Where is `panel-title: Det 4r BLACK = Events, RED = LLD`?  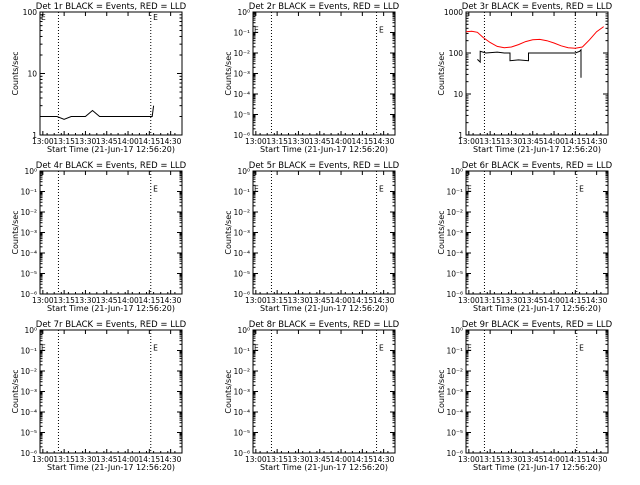
panel-title: Det 4r BLACK = Events, RED = LLD is located at coordinates (111, 166).